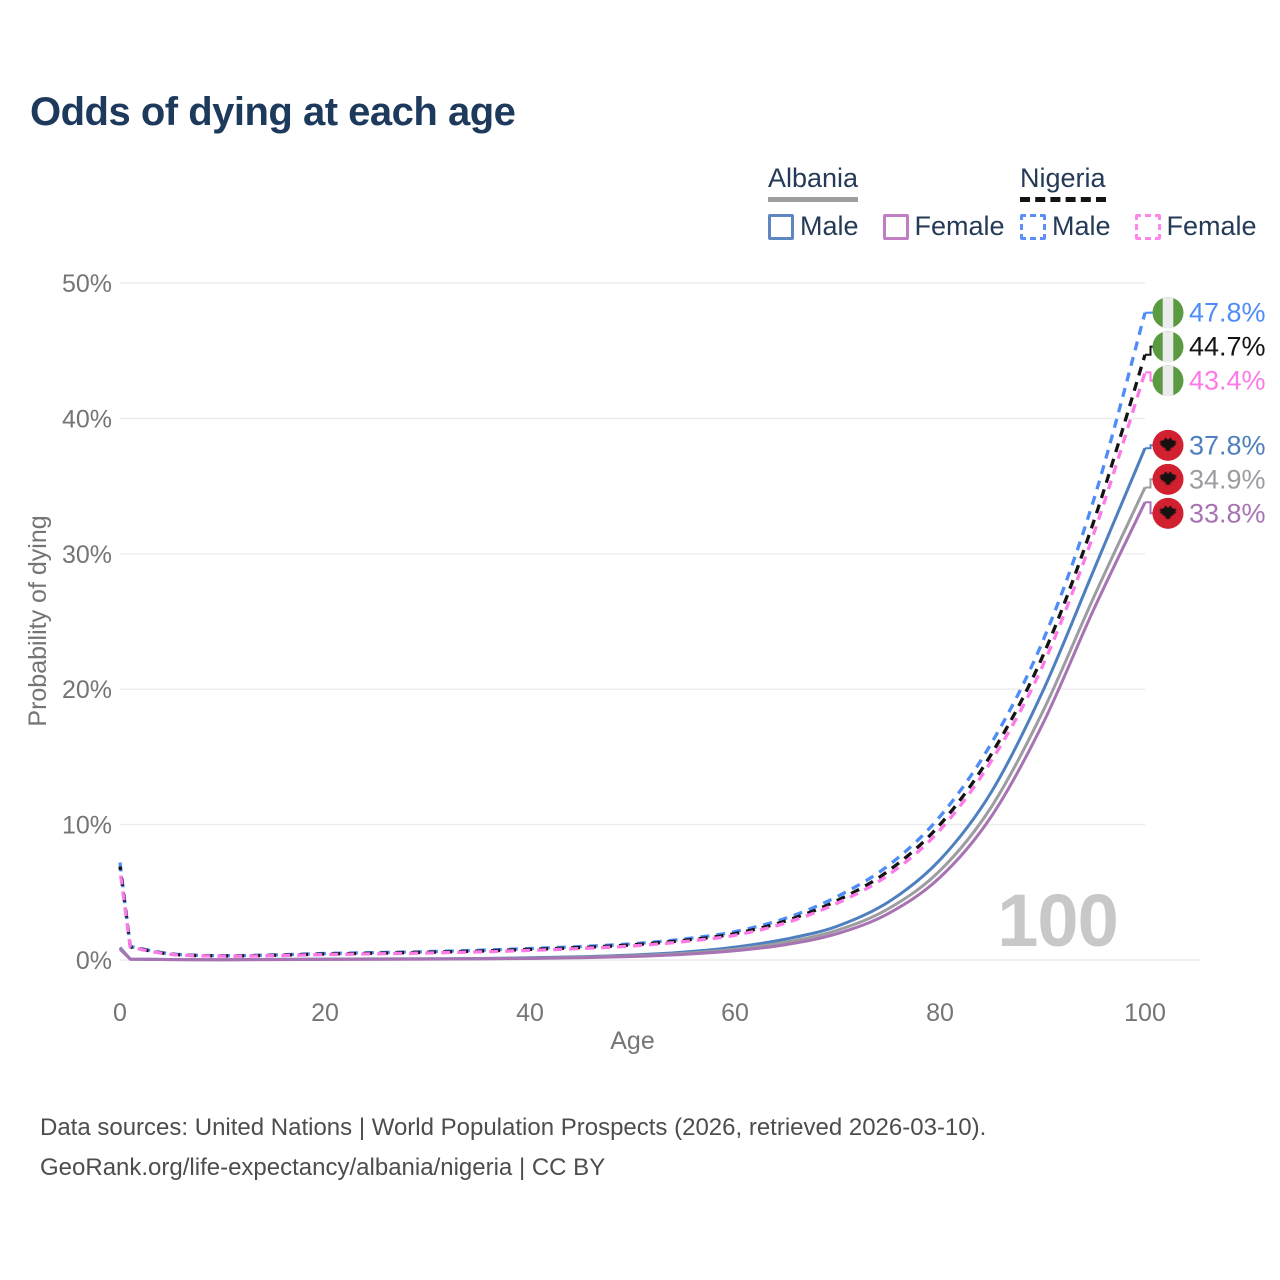 This screenshot has width=1280, height=1280. I want to click on checkbox-nigeria-female-icon, so click(1147, 226).